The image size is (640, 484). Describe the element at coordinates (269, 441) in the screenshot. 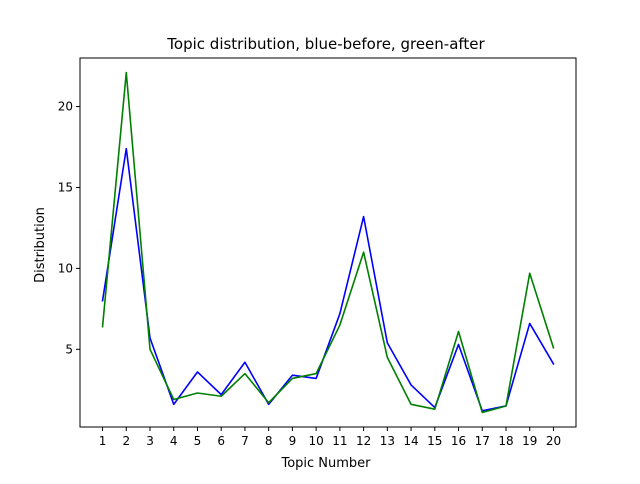

I see `x-tick-label: 8` at that location.